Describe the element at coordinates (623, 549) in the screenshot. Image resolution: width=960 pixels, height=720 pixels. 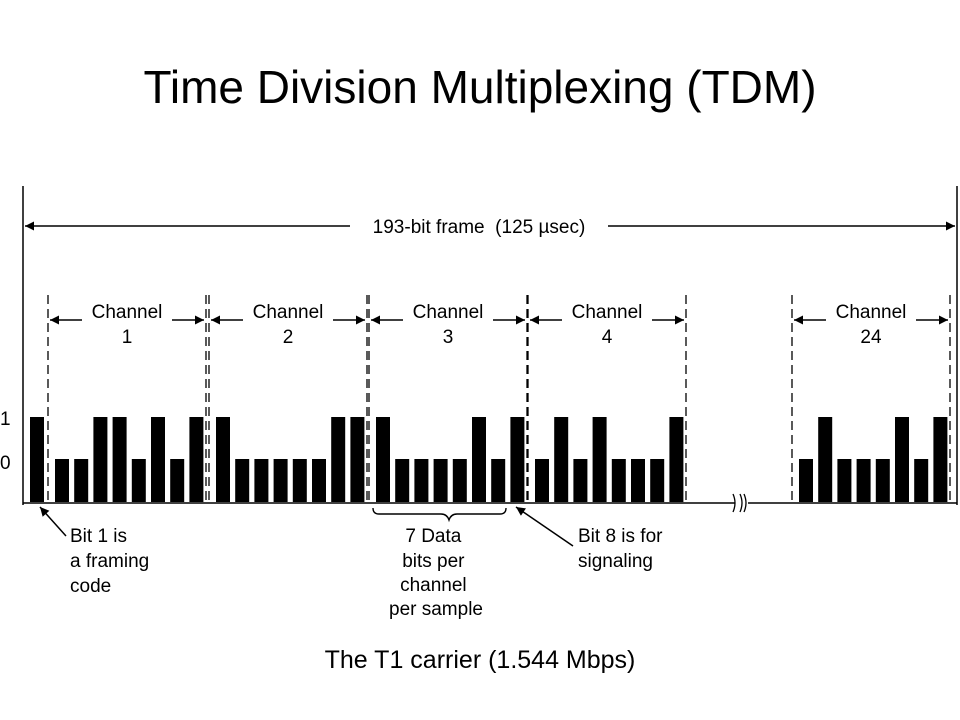
I see `signaling-annotation: Bit 8 is for signaling` at that location.